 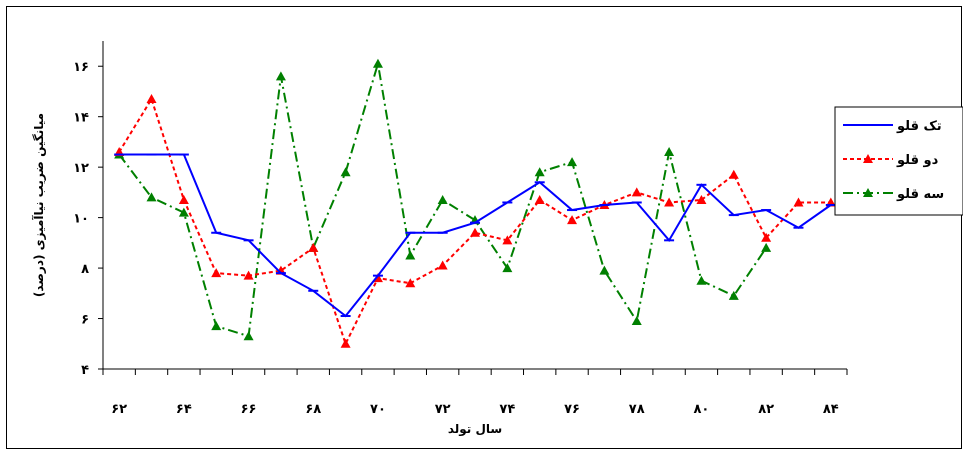 I want to click on legend-label: دو قلو, so click(x=917, y=160).